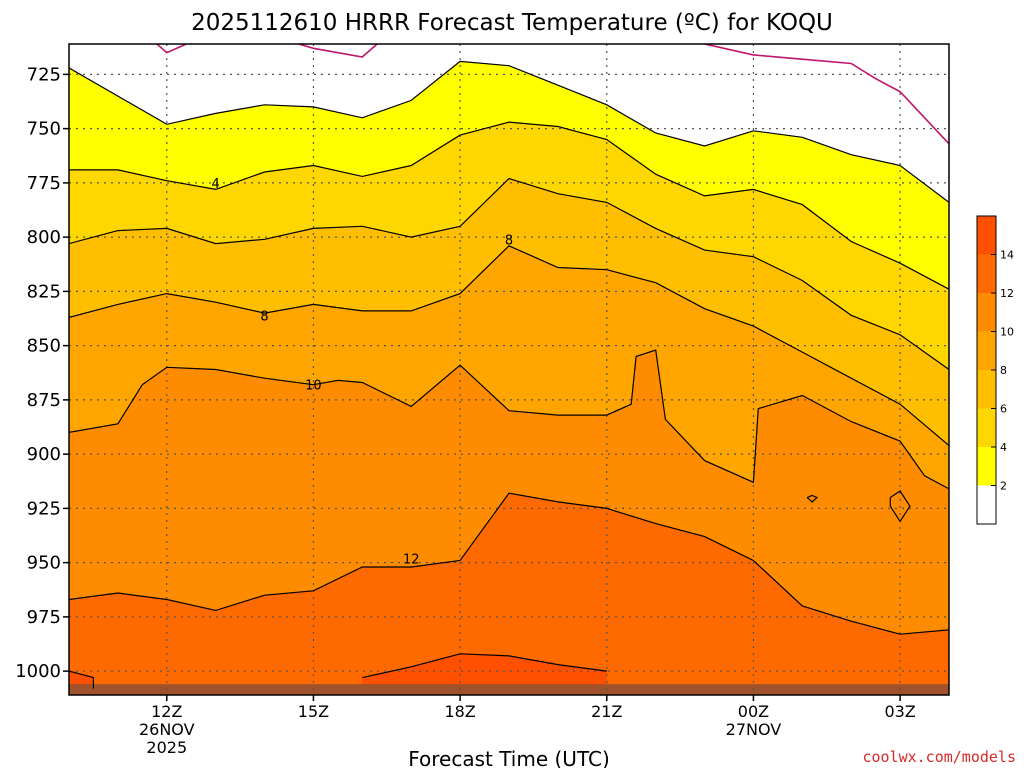 The height and width of the screenshot is (768, 1024). What do you see at coordinates (411, 559) in the screenshot?
I see `contour-label: 12` at bounding box center [411, 559].